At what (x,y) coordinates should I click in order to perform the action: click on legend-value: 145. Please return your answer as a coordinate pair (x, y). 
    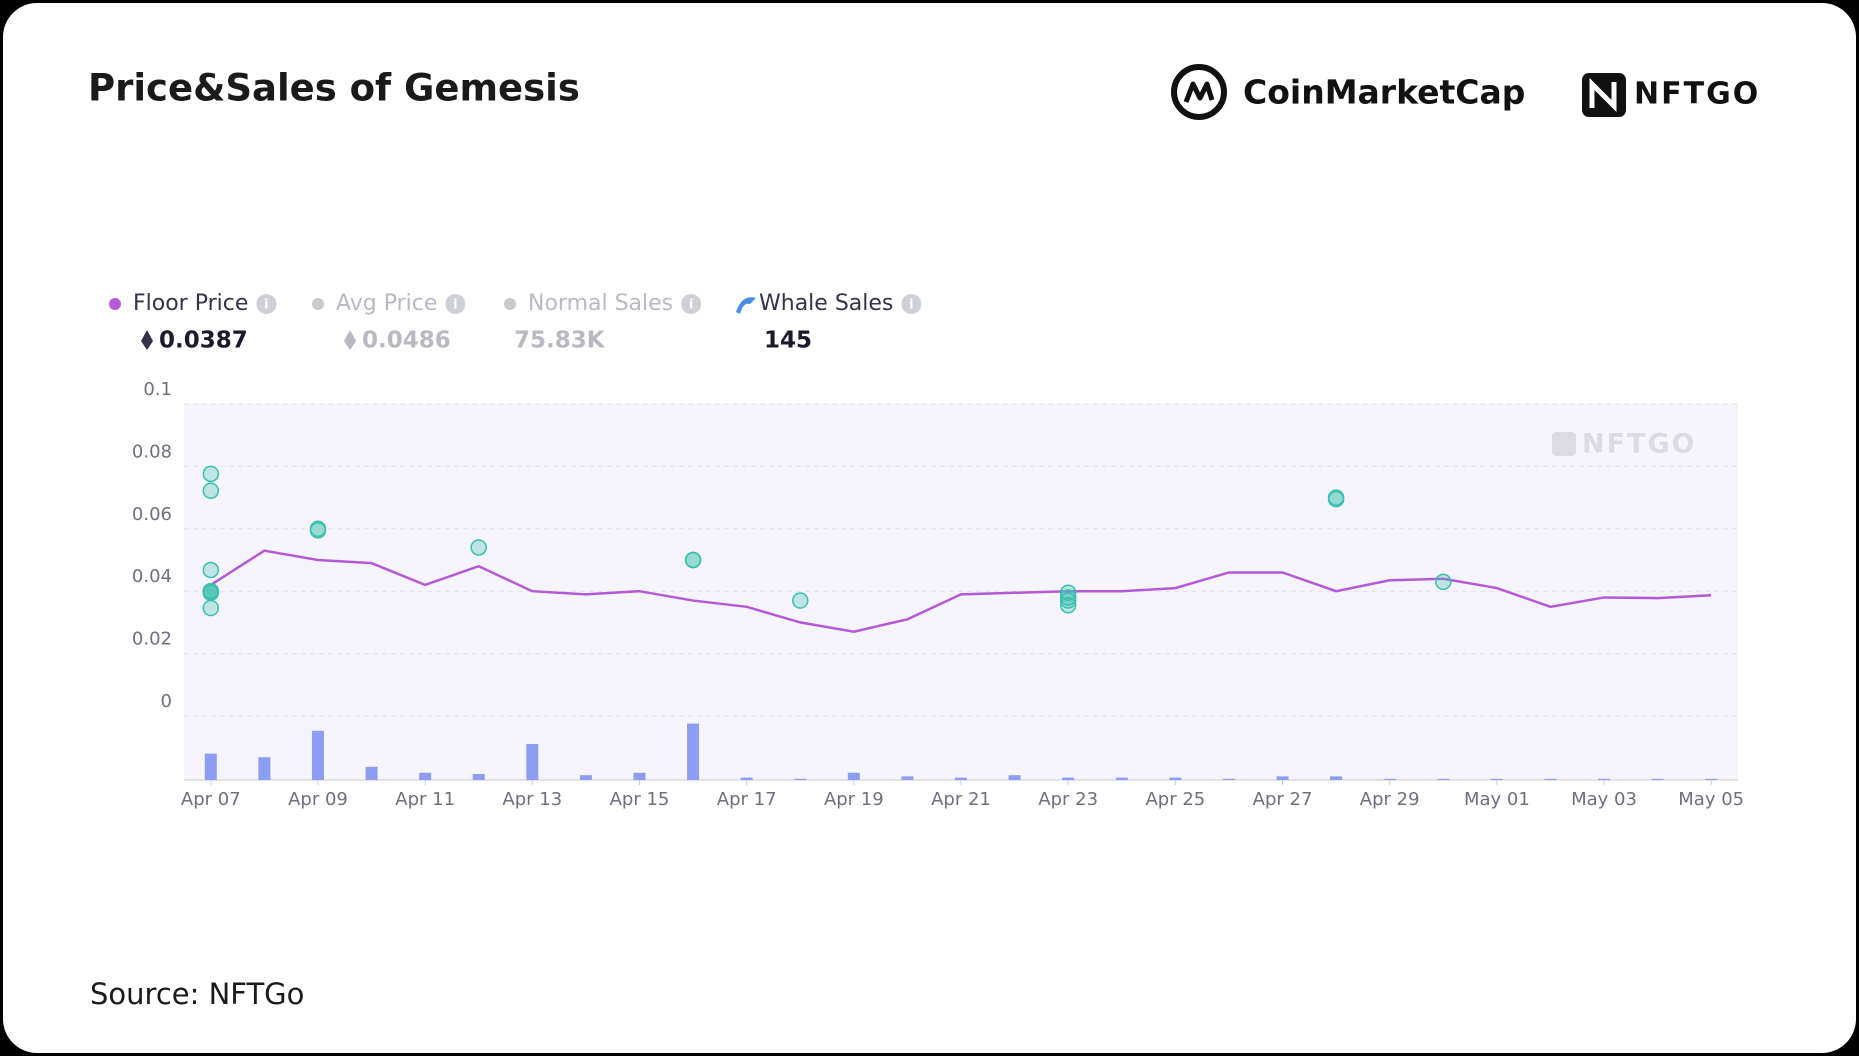
    Looking at the image, I should click on (788, 341).